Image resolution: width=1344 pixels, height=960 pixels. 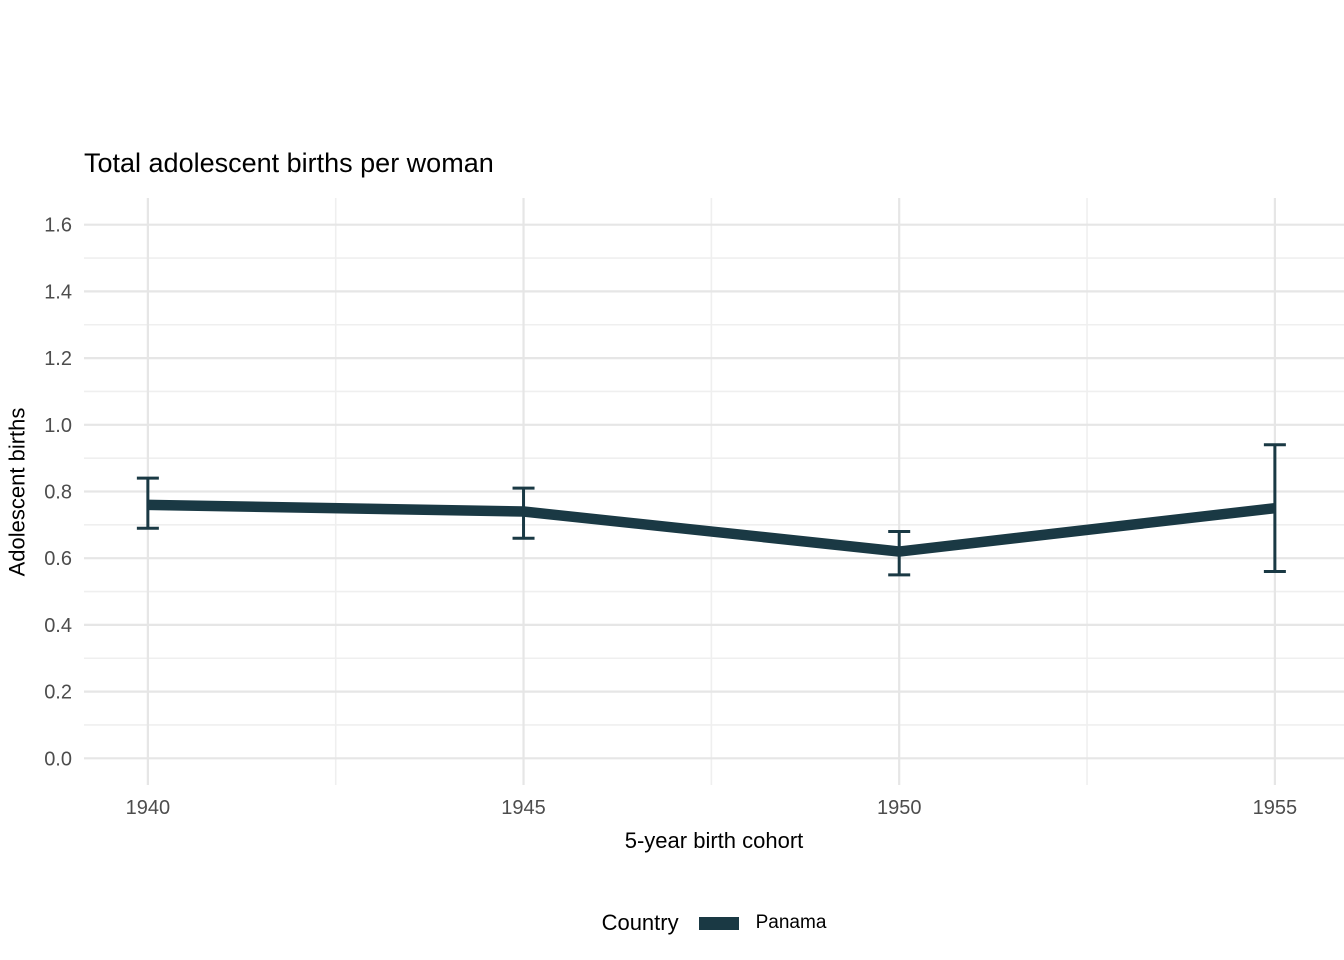 What do you see at coordinates (523, 808) in the screenshot?
I see `x-tick-label: 1945` at bounding box center [523, 808].